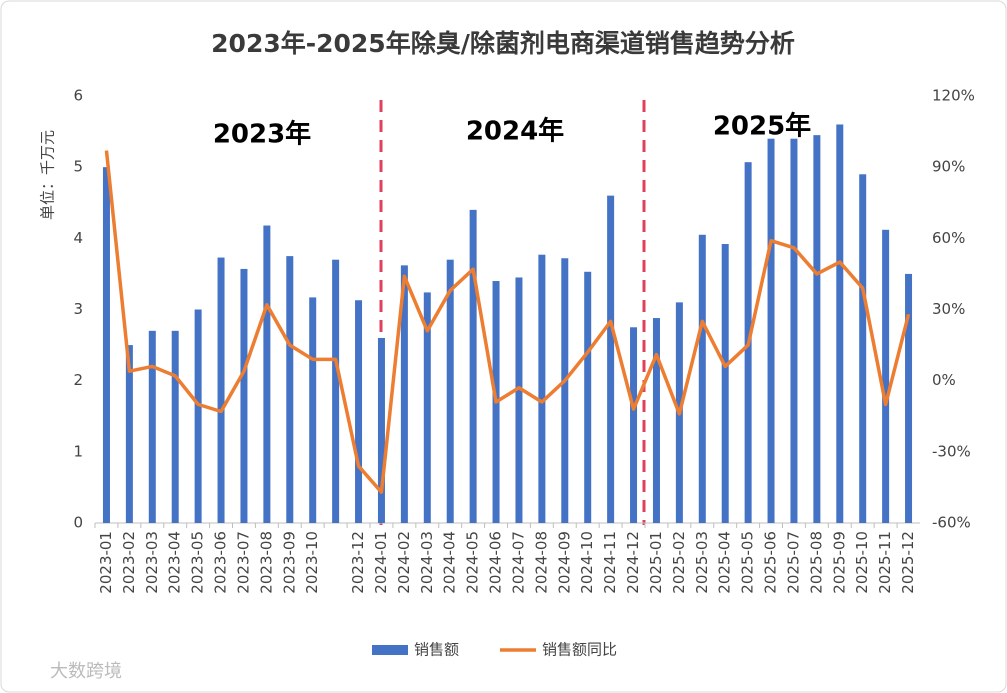 This screenshot has width=1007, height=693. I want to click on x-tick-label: 2023-05, so click(198, 562).